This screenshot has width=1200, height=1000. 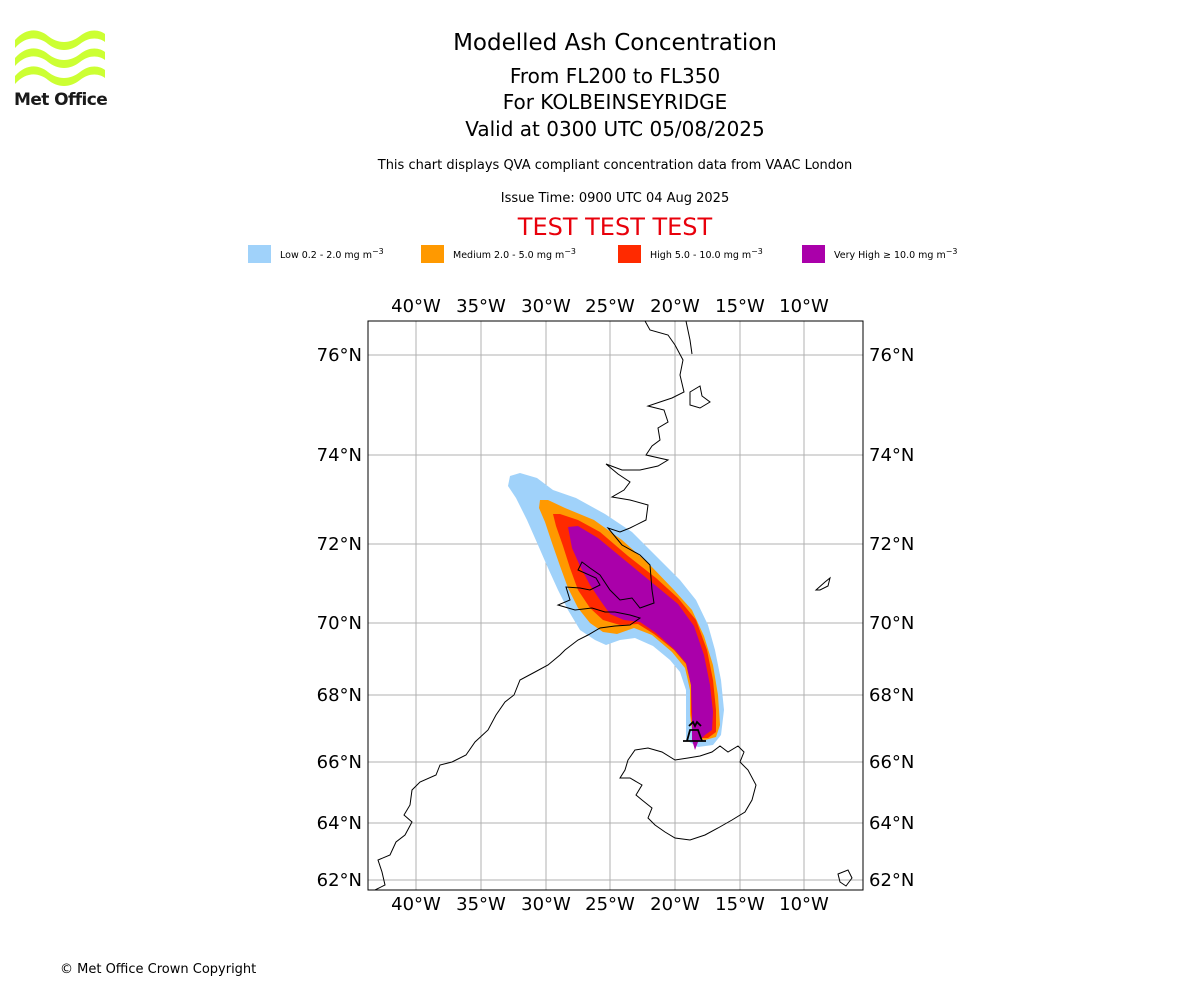 I want to click on legend-item-very-high: Very High ≥ 10.0 mg m−3, so click(x=879, y=254).